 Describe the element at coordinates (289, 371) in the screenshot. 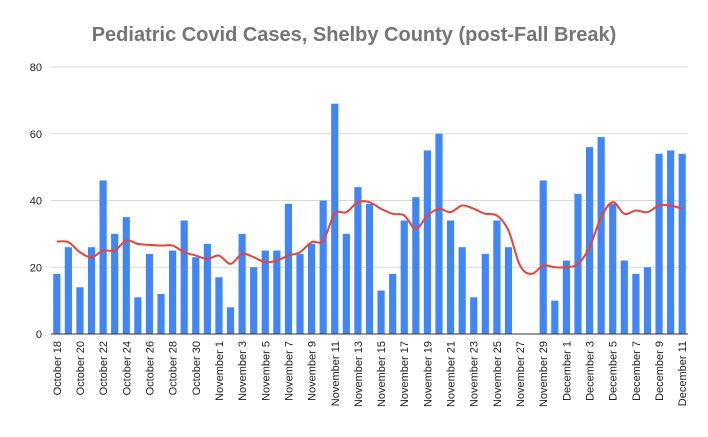

I see `x-tick-label: November 7` at that location.